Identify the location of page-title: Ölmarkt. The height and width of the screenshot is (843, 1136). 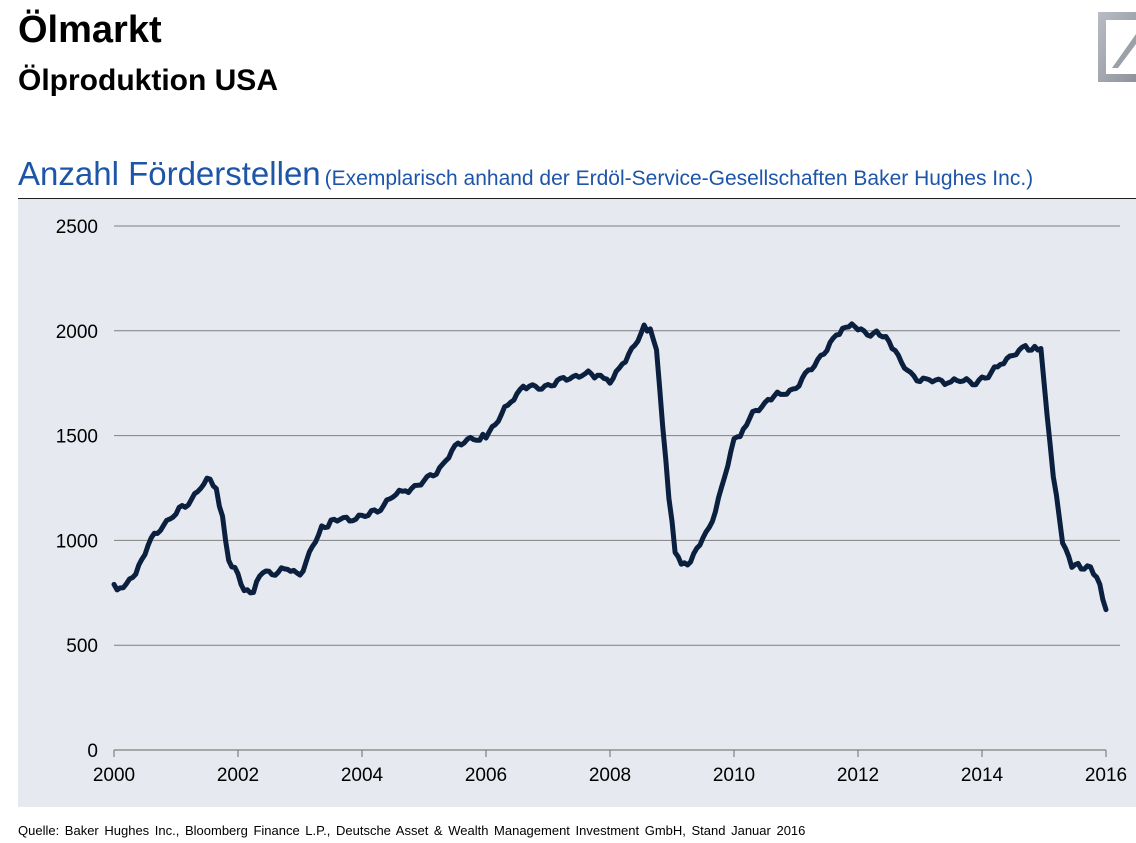
(90, 30).